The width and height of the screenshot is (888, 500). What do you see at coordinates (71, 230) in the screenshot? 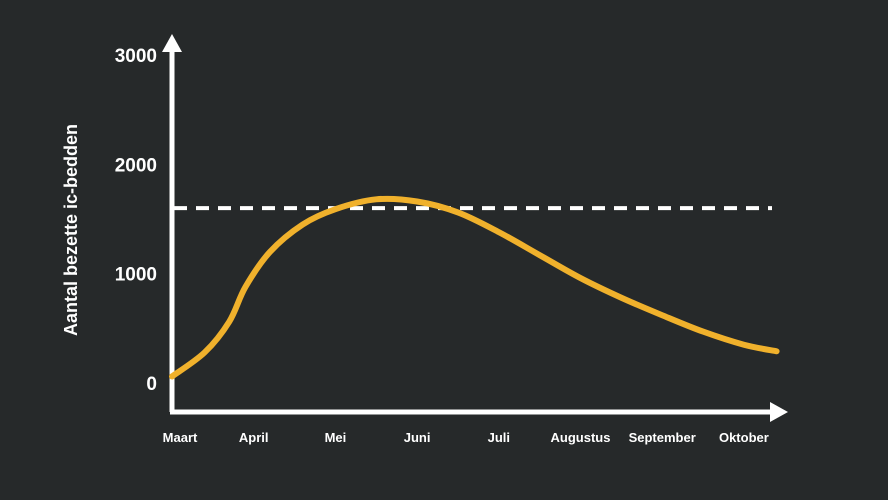
I see `y-axis-label: Aantal bezette ic-bedden` at bounding box center [71, 230].